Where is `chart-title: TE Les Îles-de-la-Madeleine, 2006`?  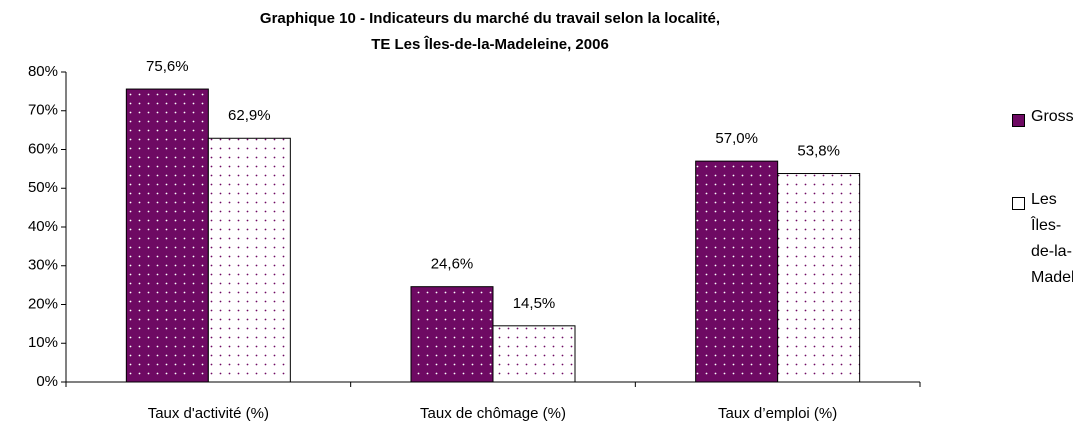
chart-title: TE Les Îles-de-la-Madeleine, 2006 is located at coordinates (490, 44).